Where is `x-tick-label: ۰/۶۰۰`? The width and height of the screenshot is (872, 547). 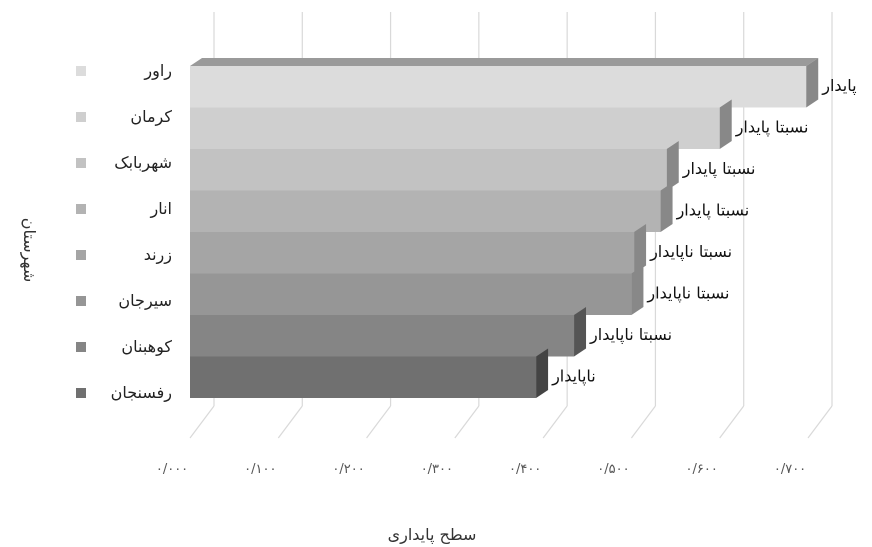 x-tick-label: ۰/۶۰۰ is located at coordinates (702, 469).